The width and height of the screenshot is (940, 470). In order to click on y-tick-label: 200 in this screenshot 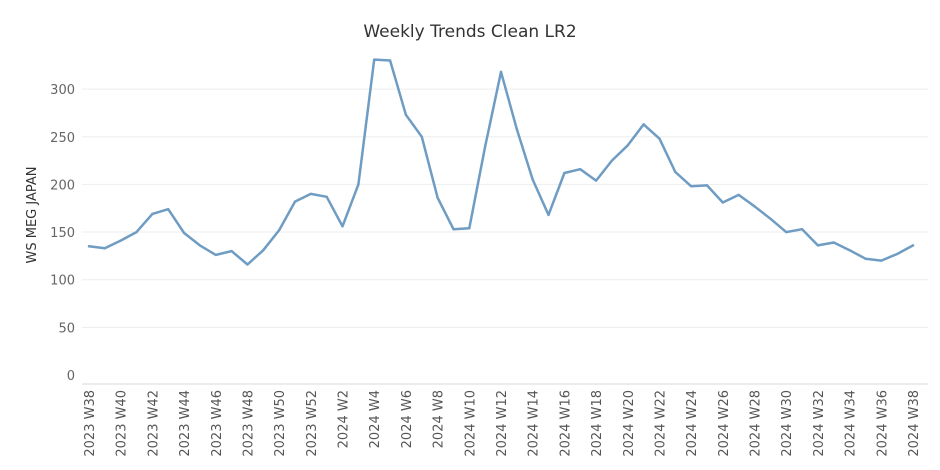, I will do `click(62, 185)`.